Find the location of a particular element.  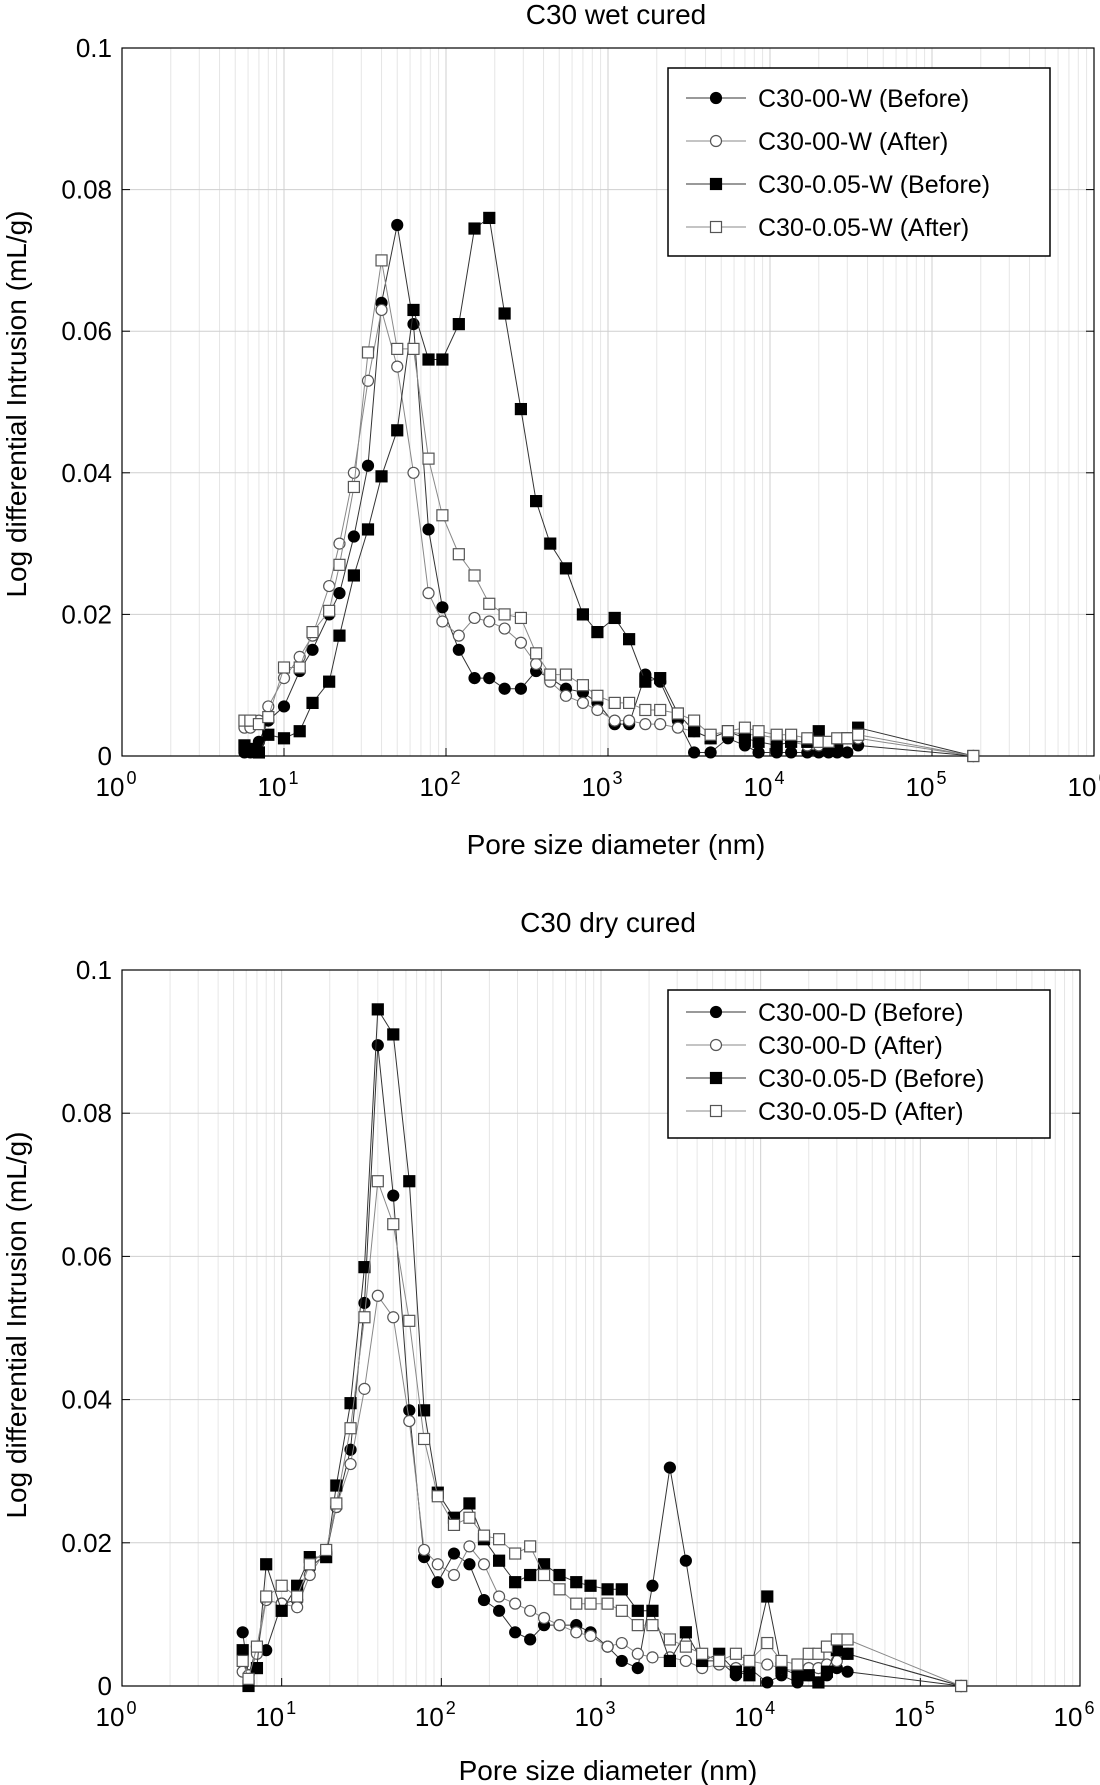

x-tick-label: 10 0 is located at coordinates (116, 785).